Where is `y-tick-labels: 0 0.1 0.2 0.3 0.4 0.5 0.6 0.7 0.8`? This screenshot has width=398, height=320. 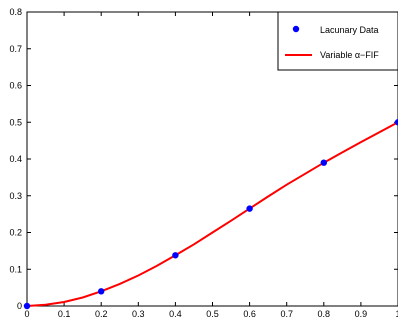
y-tick-labels: 0 0.1 0.2 0.3 0.4 0.5 0.6 0.7 0.8 is located at coordinates (15, 159).